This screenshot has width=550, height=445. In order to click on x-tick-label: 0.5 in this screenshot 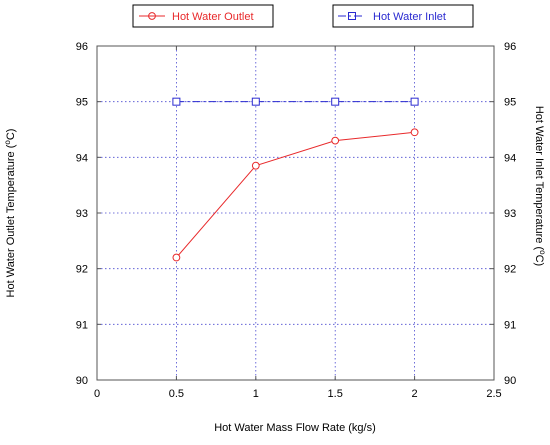, I will do `click(176, 394)`.